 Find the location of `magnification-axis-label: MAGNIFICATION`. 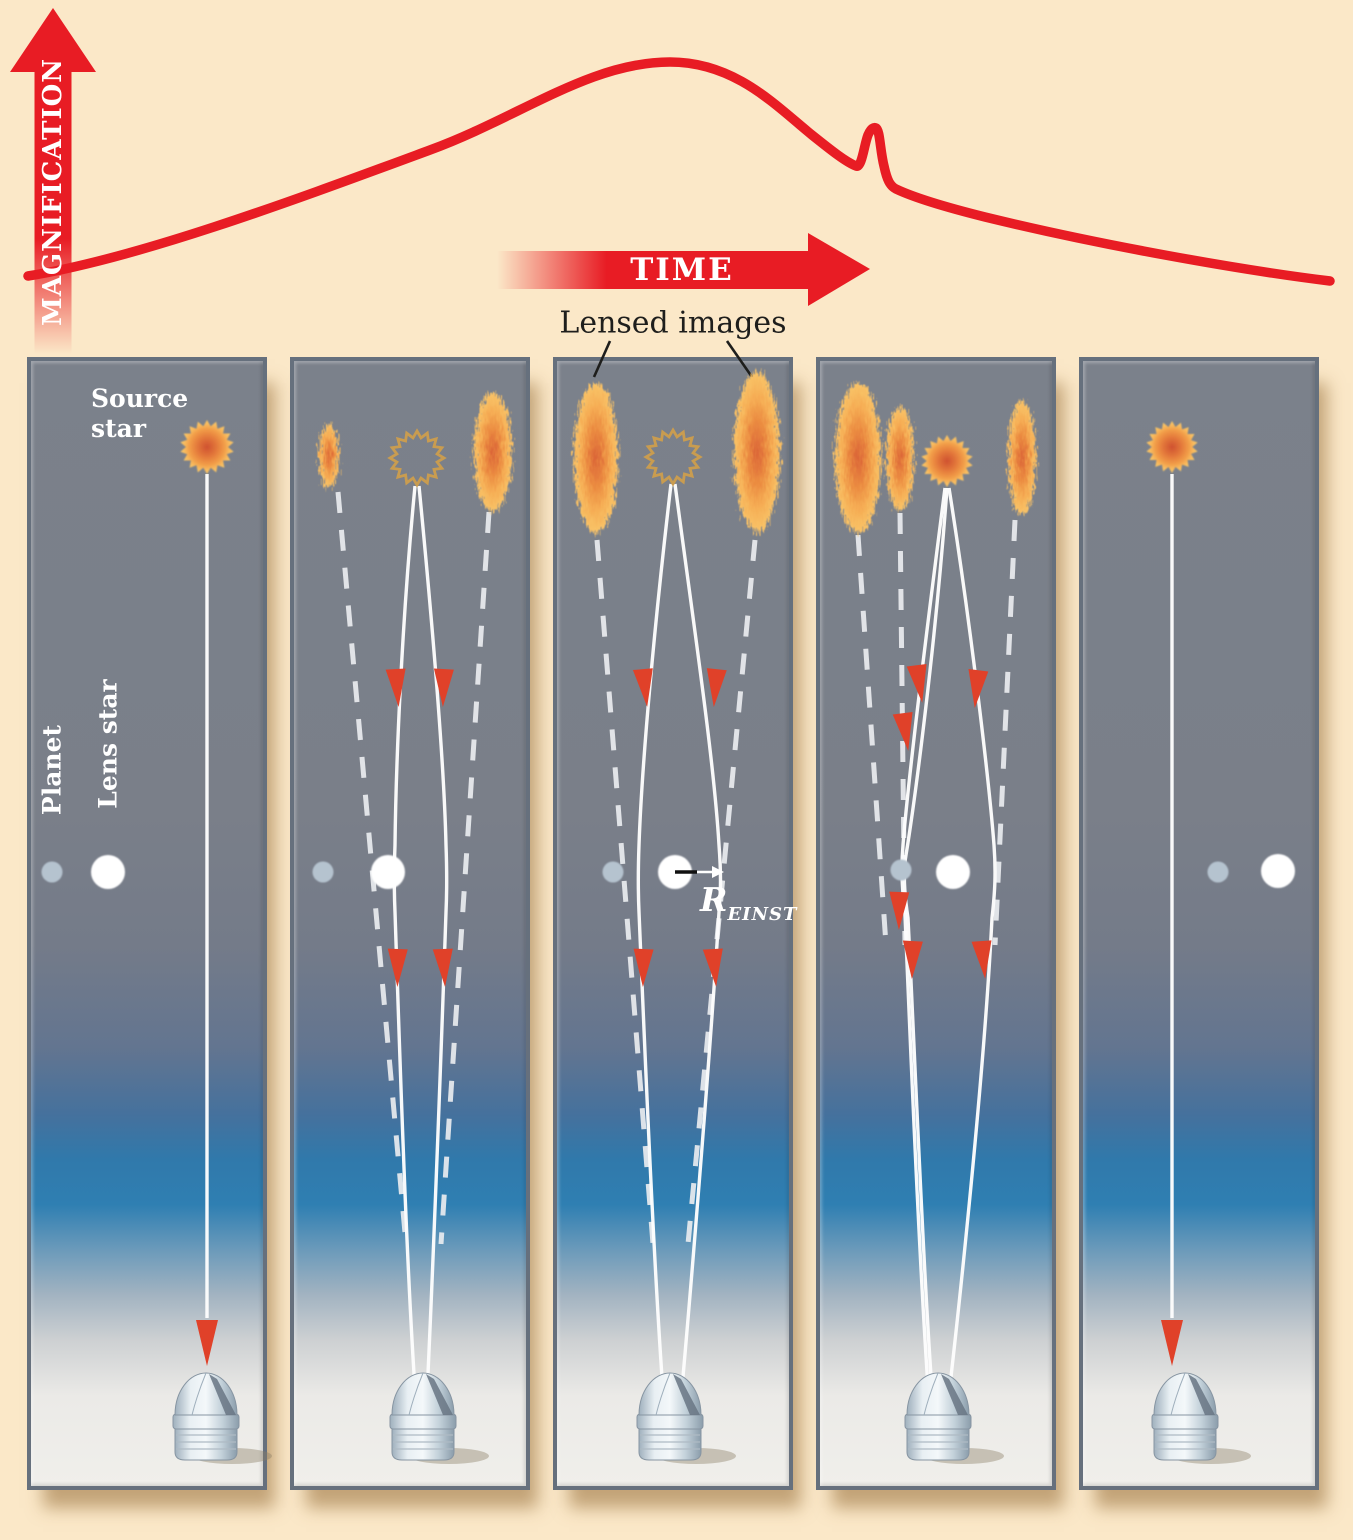

magnification-axis-label: MAGNIFICATION is located at coordinates (53, 192).